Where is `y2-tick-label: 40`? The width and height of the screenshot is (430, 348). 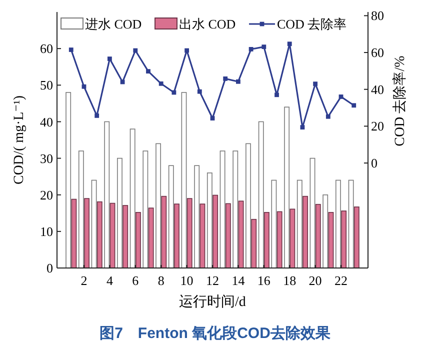 y2-tick-label: 40 is located at coordinates (377, 89).